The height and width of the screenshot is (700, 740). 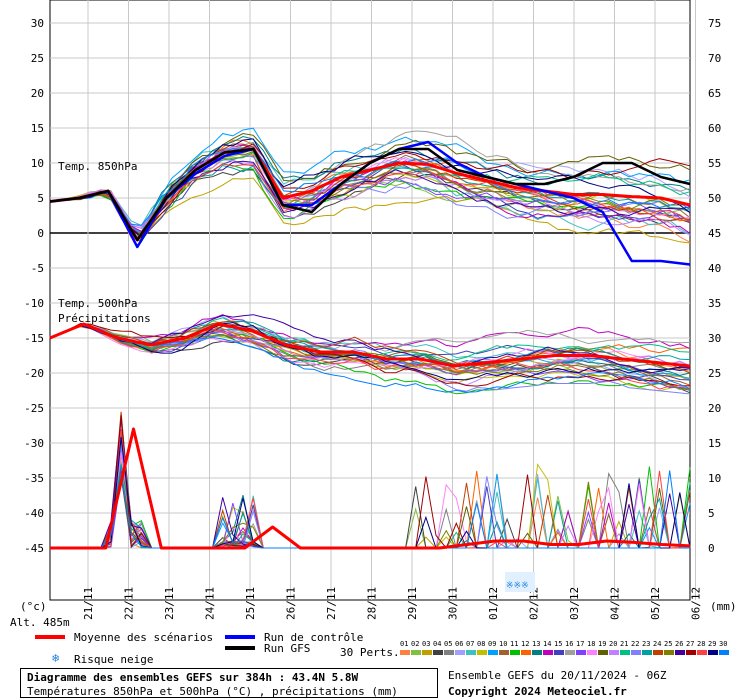 What do you see at coordinates (37, 163) in the screenshot?
I see `left-tick-label: 10` at bounding box center [37, 163].